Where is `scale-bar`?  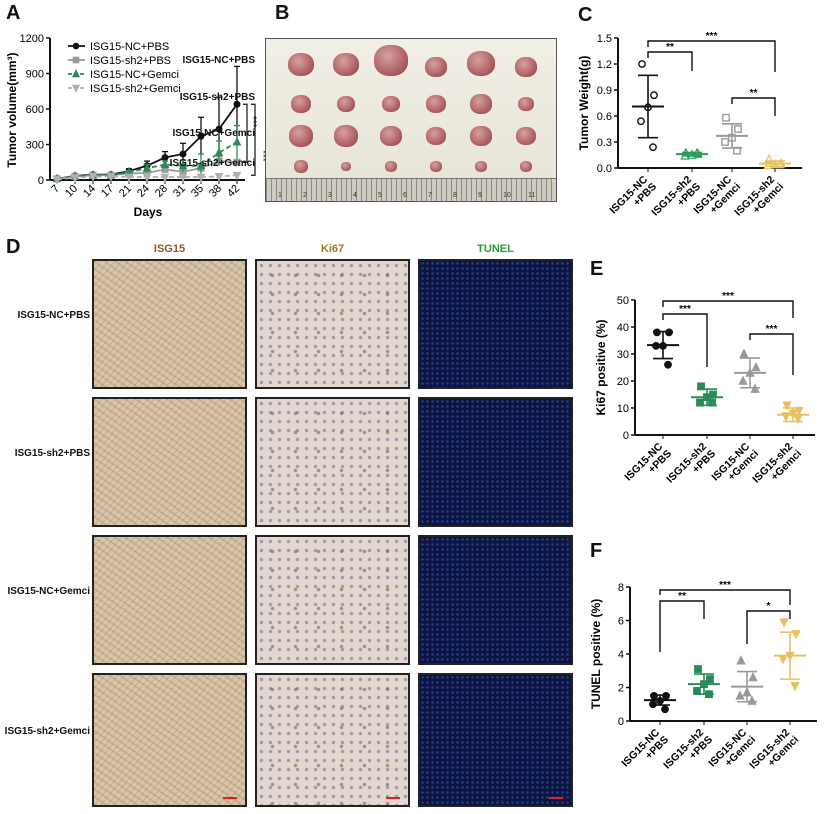 scale-bar is located at coordinates (556, 798).